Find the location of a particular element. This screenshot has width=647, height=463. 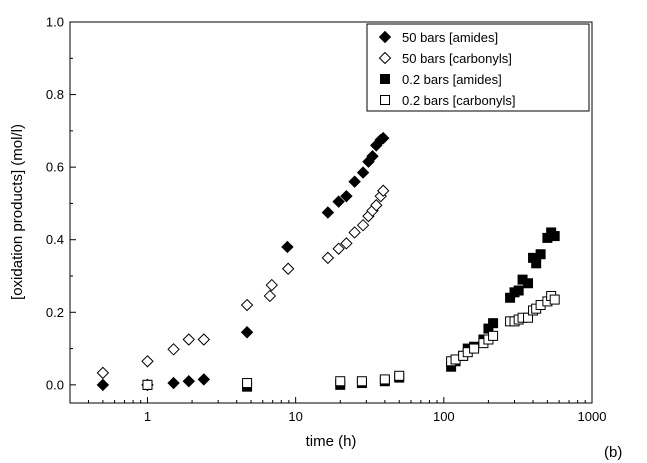

legend-box is located at coordinates (478, 67).